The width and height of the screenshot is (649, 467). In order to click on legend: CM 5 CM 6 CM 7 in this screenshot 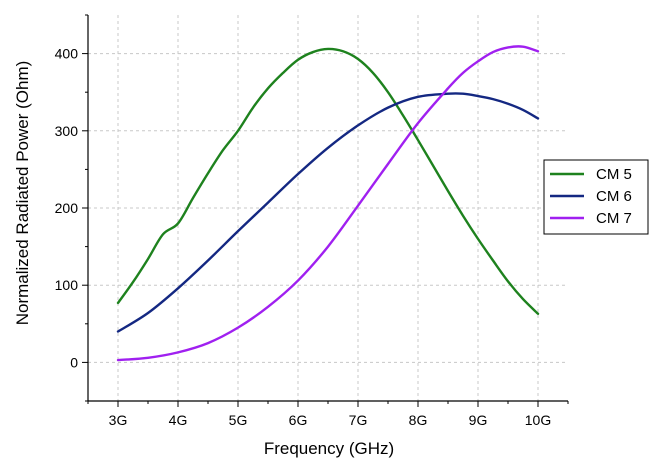, I will do `click(596, 197)`.